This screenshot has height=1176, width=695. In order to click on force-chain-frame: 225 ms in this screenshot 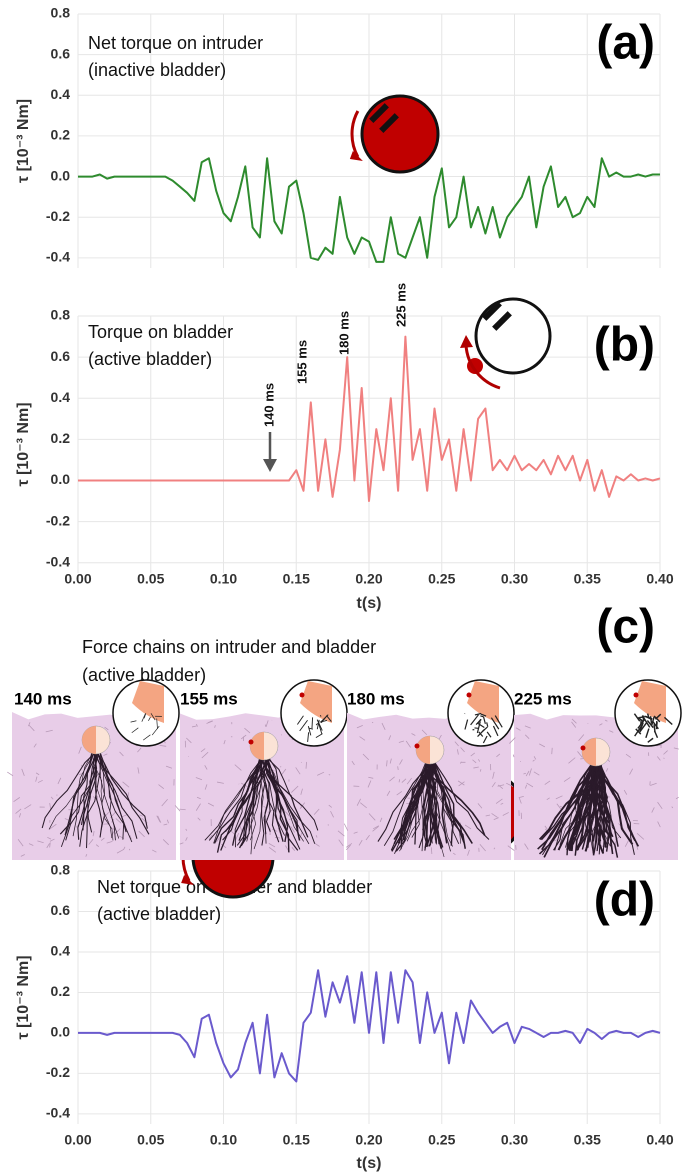, I will do `click(594, 769)`.